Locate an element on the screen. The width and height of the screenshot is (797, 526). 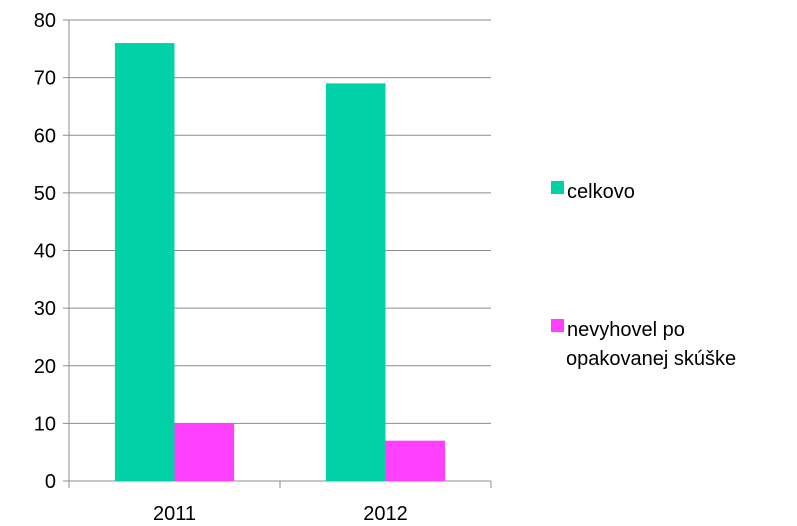
y-tick-label: 30 is located at coordinates (45, 309).